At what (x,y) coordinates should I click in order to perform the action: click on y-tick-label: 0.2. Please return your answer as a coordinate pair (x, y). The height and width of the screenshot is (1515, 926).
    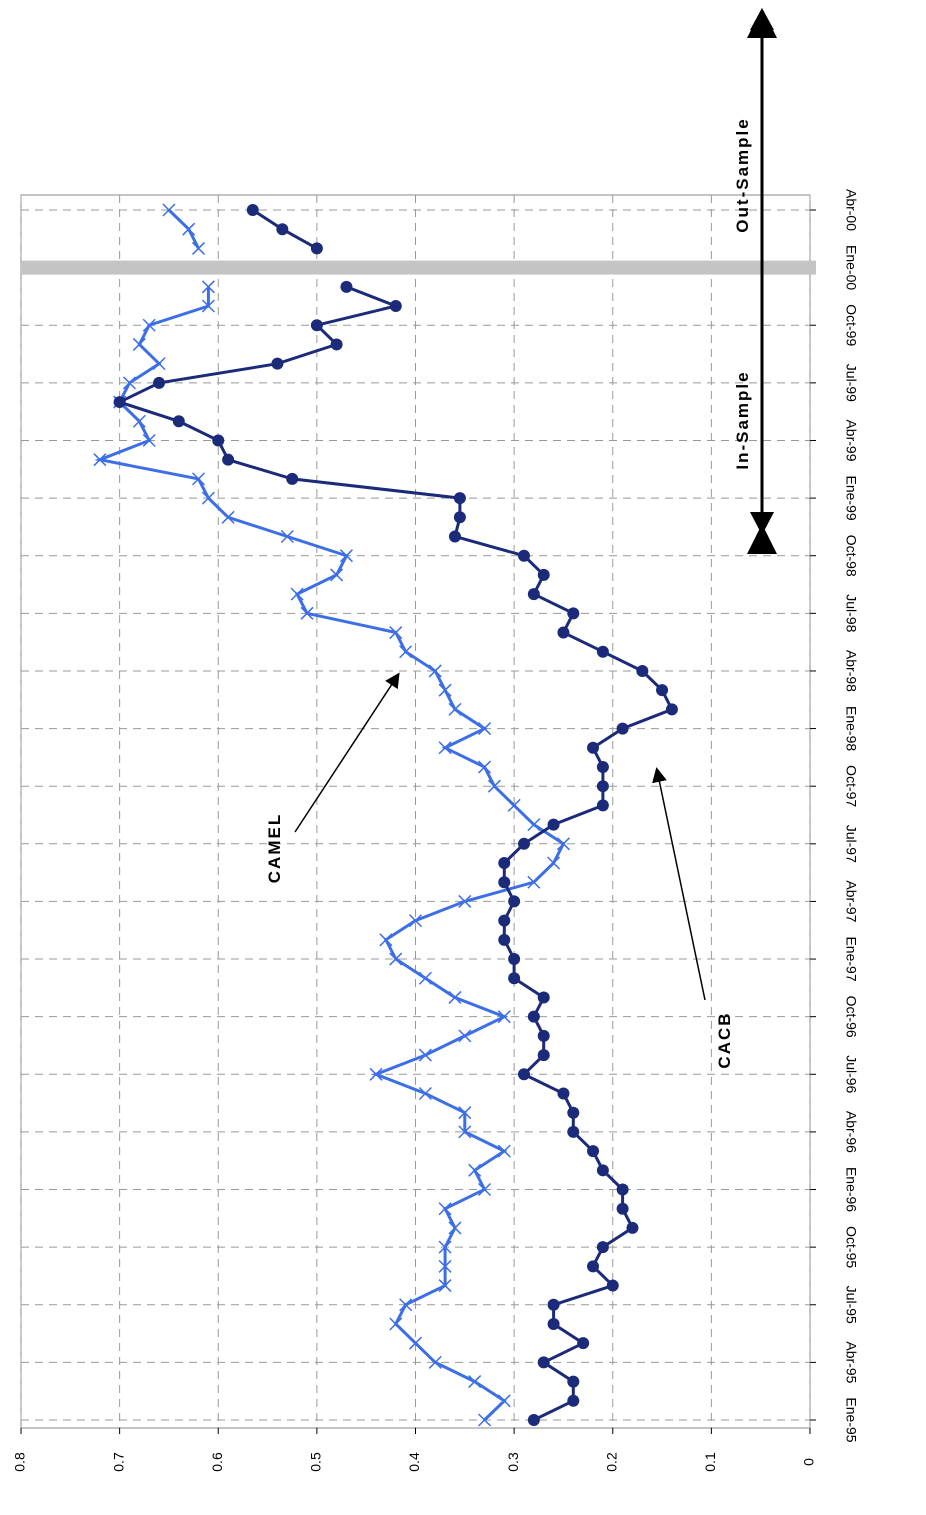
    Looking at the image, I should click on (611, 1462).